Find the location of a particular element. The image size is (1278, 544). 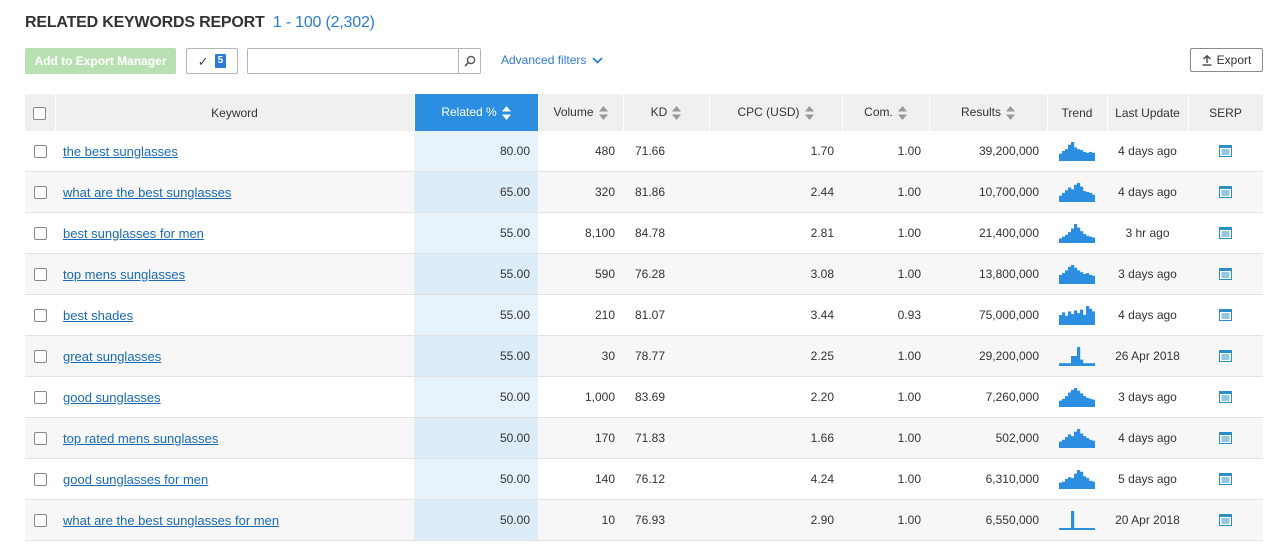

trend-cell is located at coordinates (1077, 274).